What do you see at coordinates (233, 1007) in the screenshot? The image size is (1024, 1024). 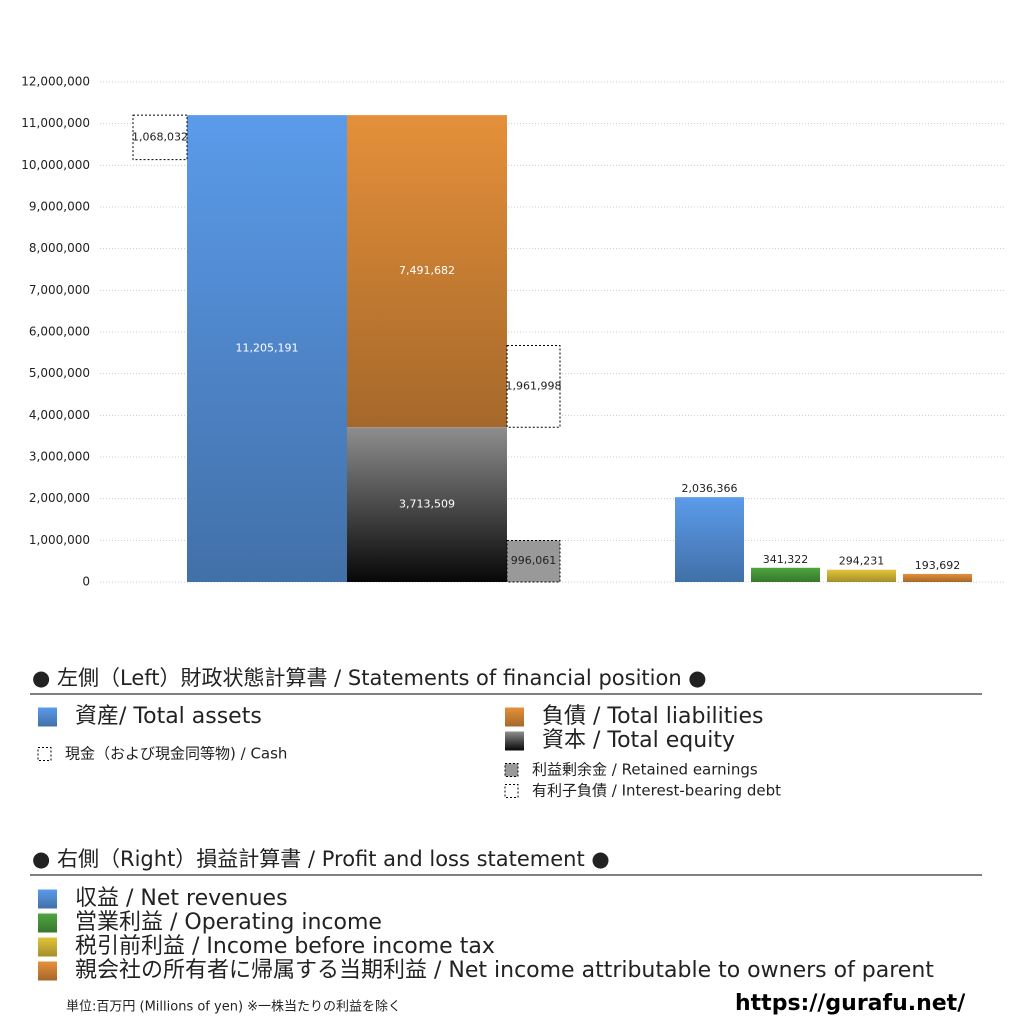 I see `unit-note: 単位:百万円 (Millions of yen) ※一株当たりの利益を除く` at bounding box center [233, 1007].